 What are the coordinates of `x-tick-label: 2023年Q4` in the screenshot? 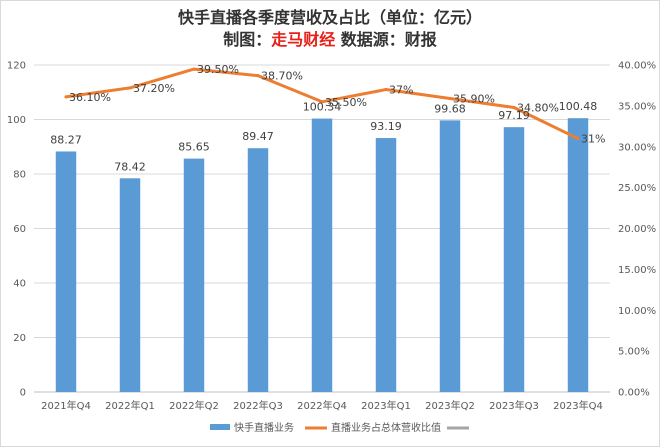 It's located at (578, 405).